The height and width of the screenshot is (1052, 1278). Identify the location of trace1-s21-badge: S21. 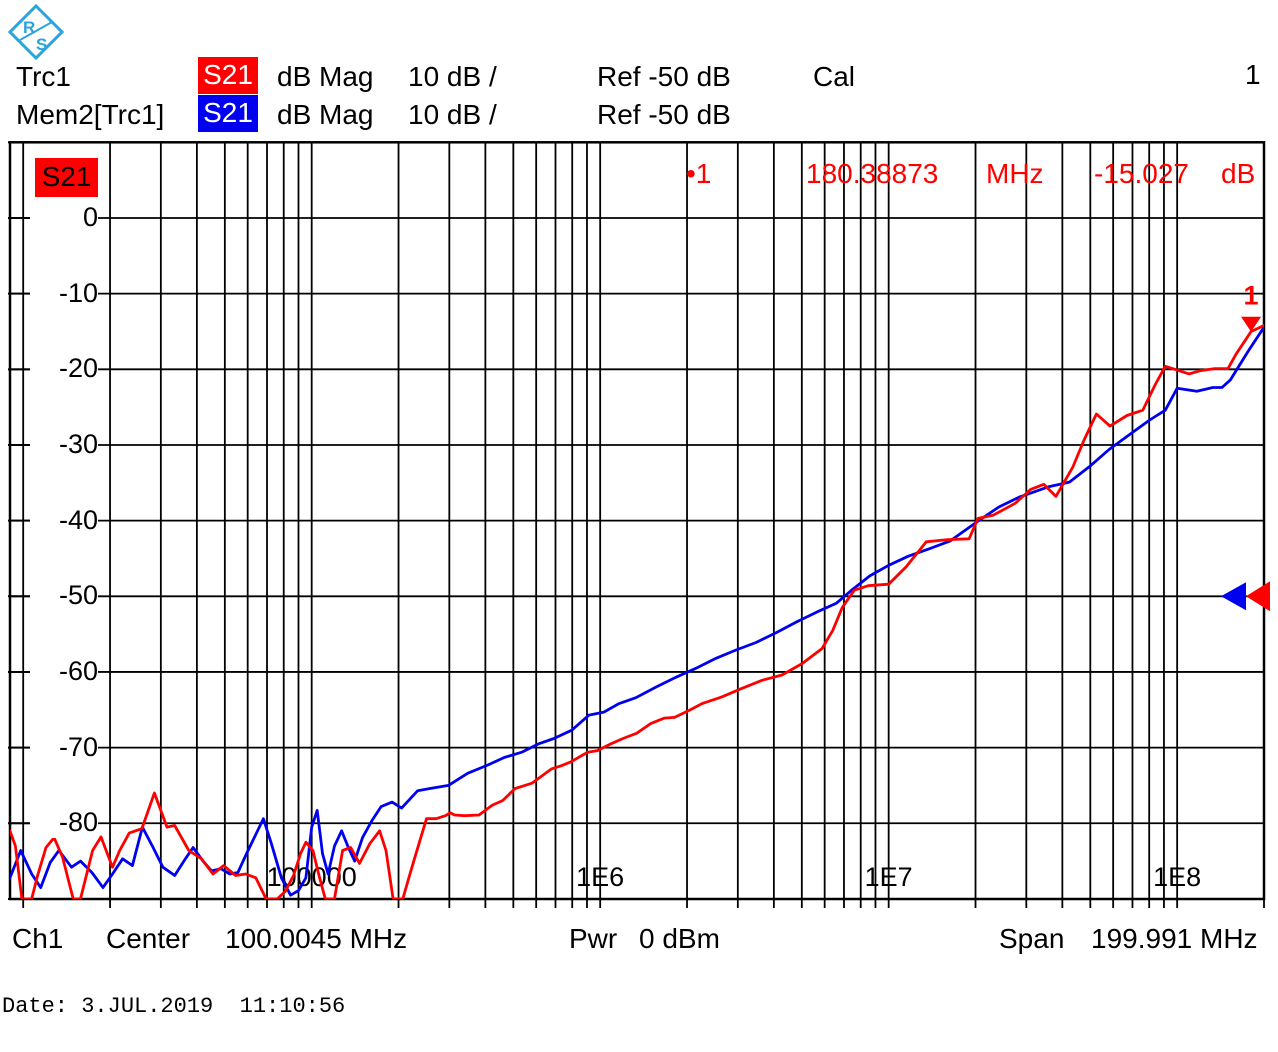
(228, 75).